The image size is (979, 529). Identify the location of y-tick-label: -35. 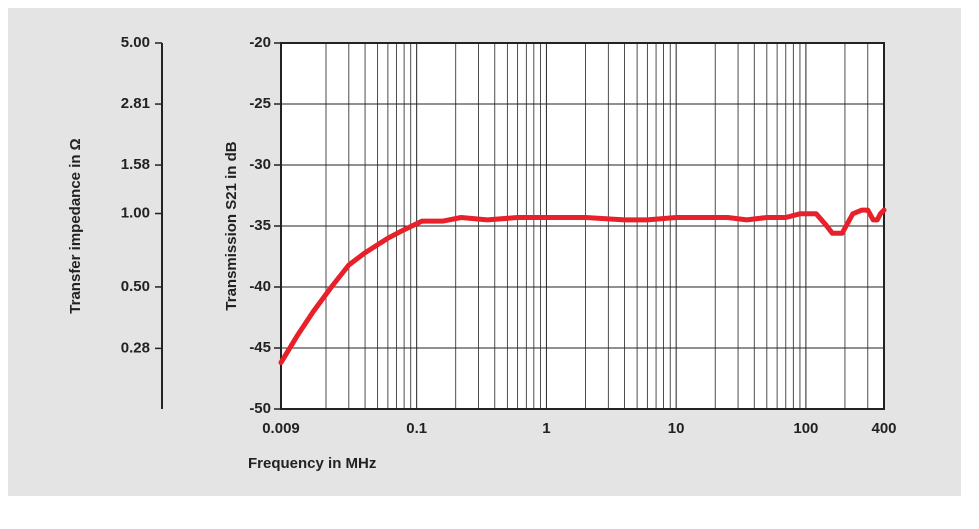
(260, 225).